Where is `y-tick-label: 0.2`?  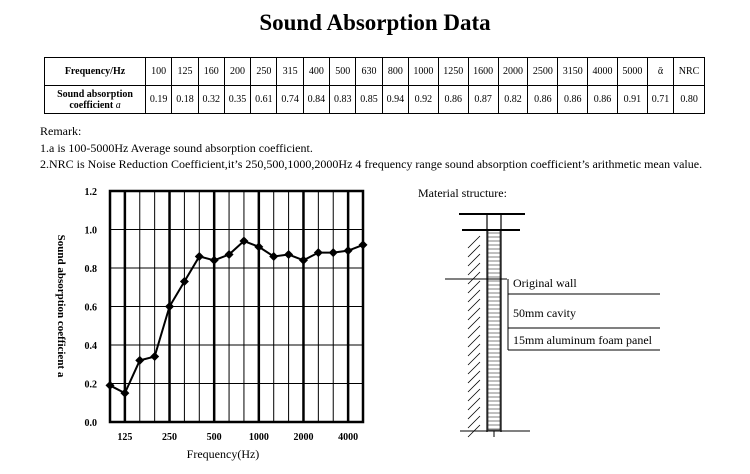
y-tick-label: 0.2 is located at coordinates (91, 385).